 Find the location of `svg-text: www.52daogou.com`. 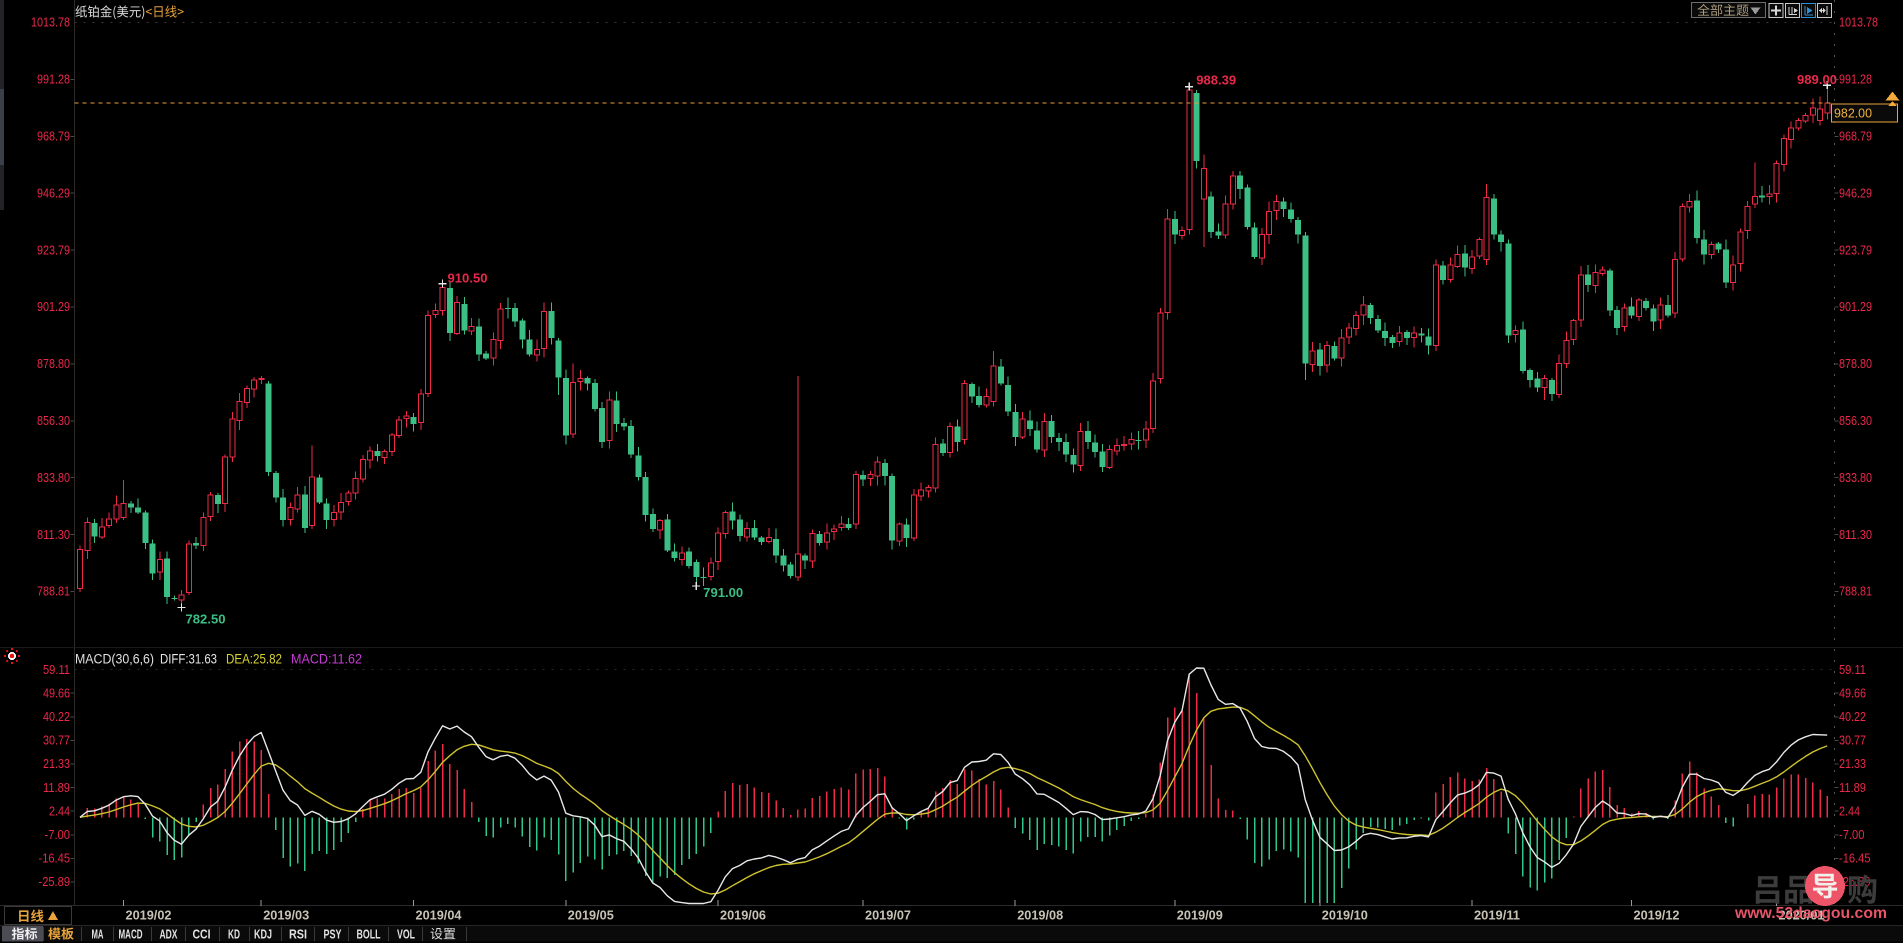

svg-text: www.52daogou.com is located at coordinates (1810, 913).